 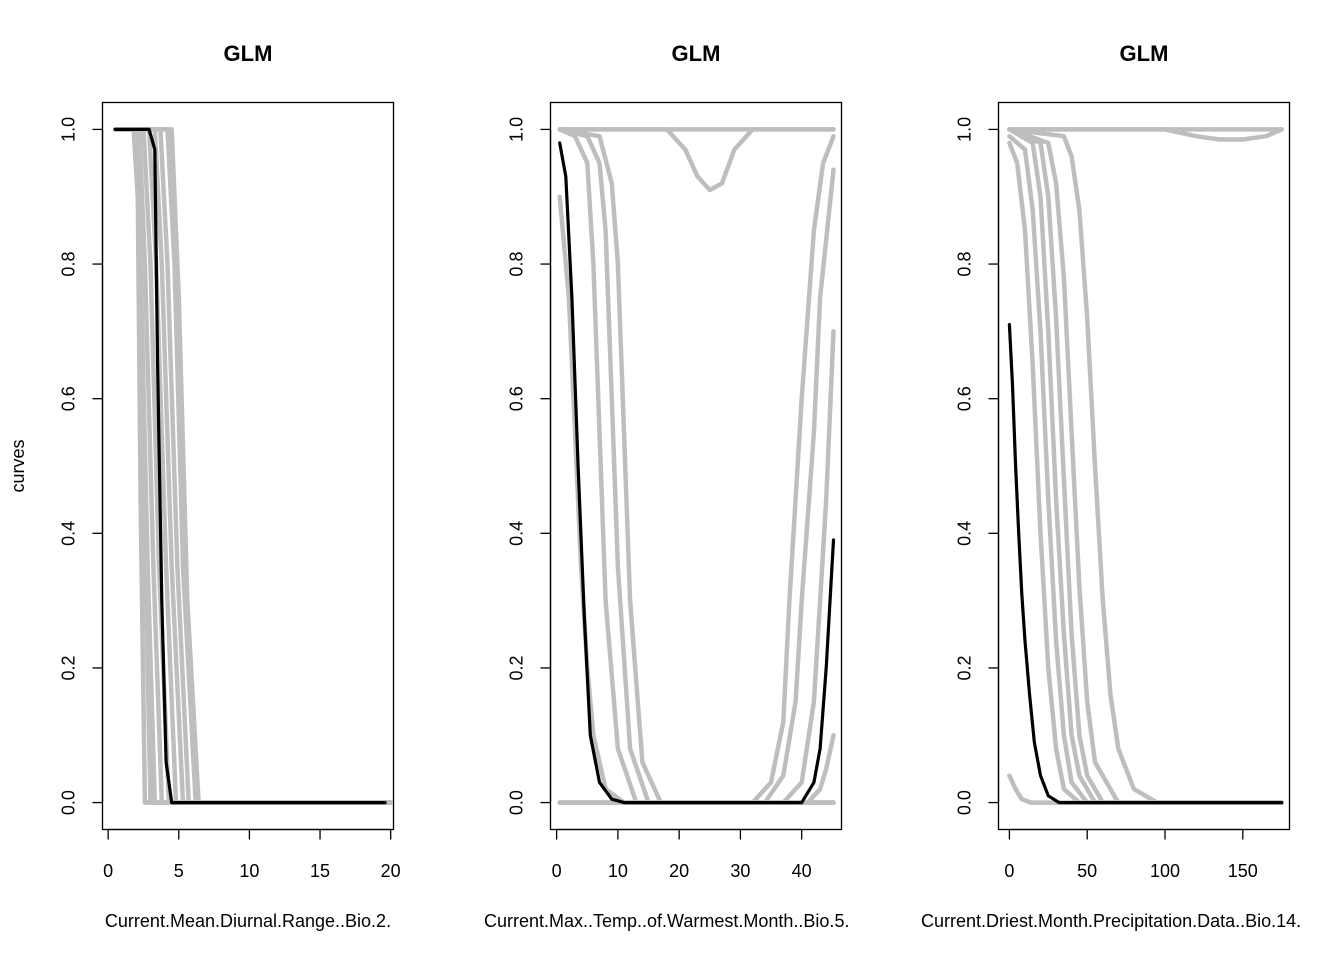 What do you see at coordinates (1243, 871) in the screenshot?
I see `x-tick-label: 150` at bounding box center [1243, 871].